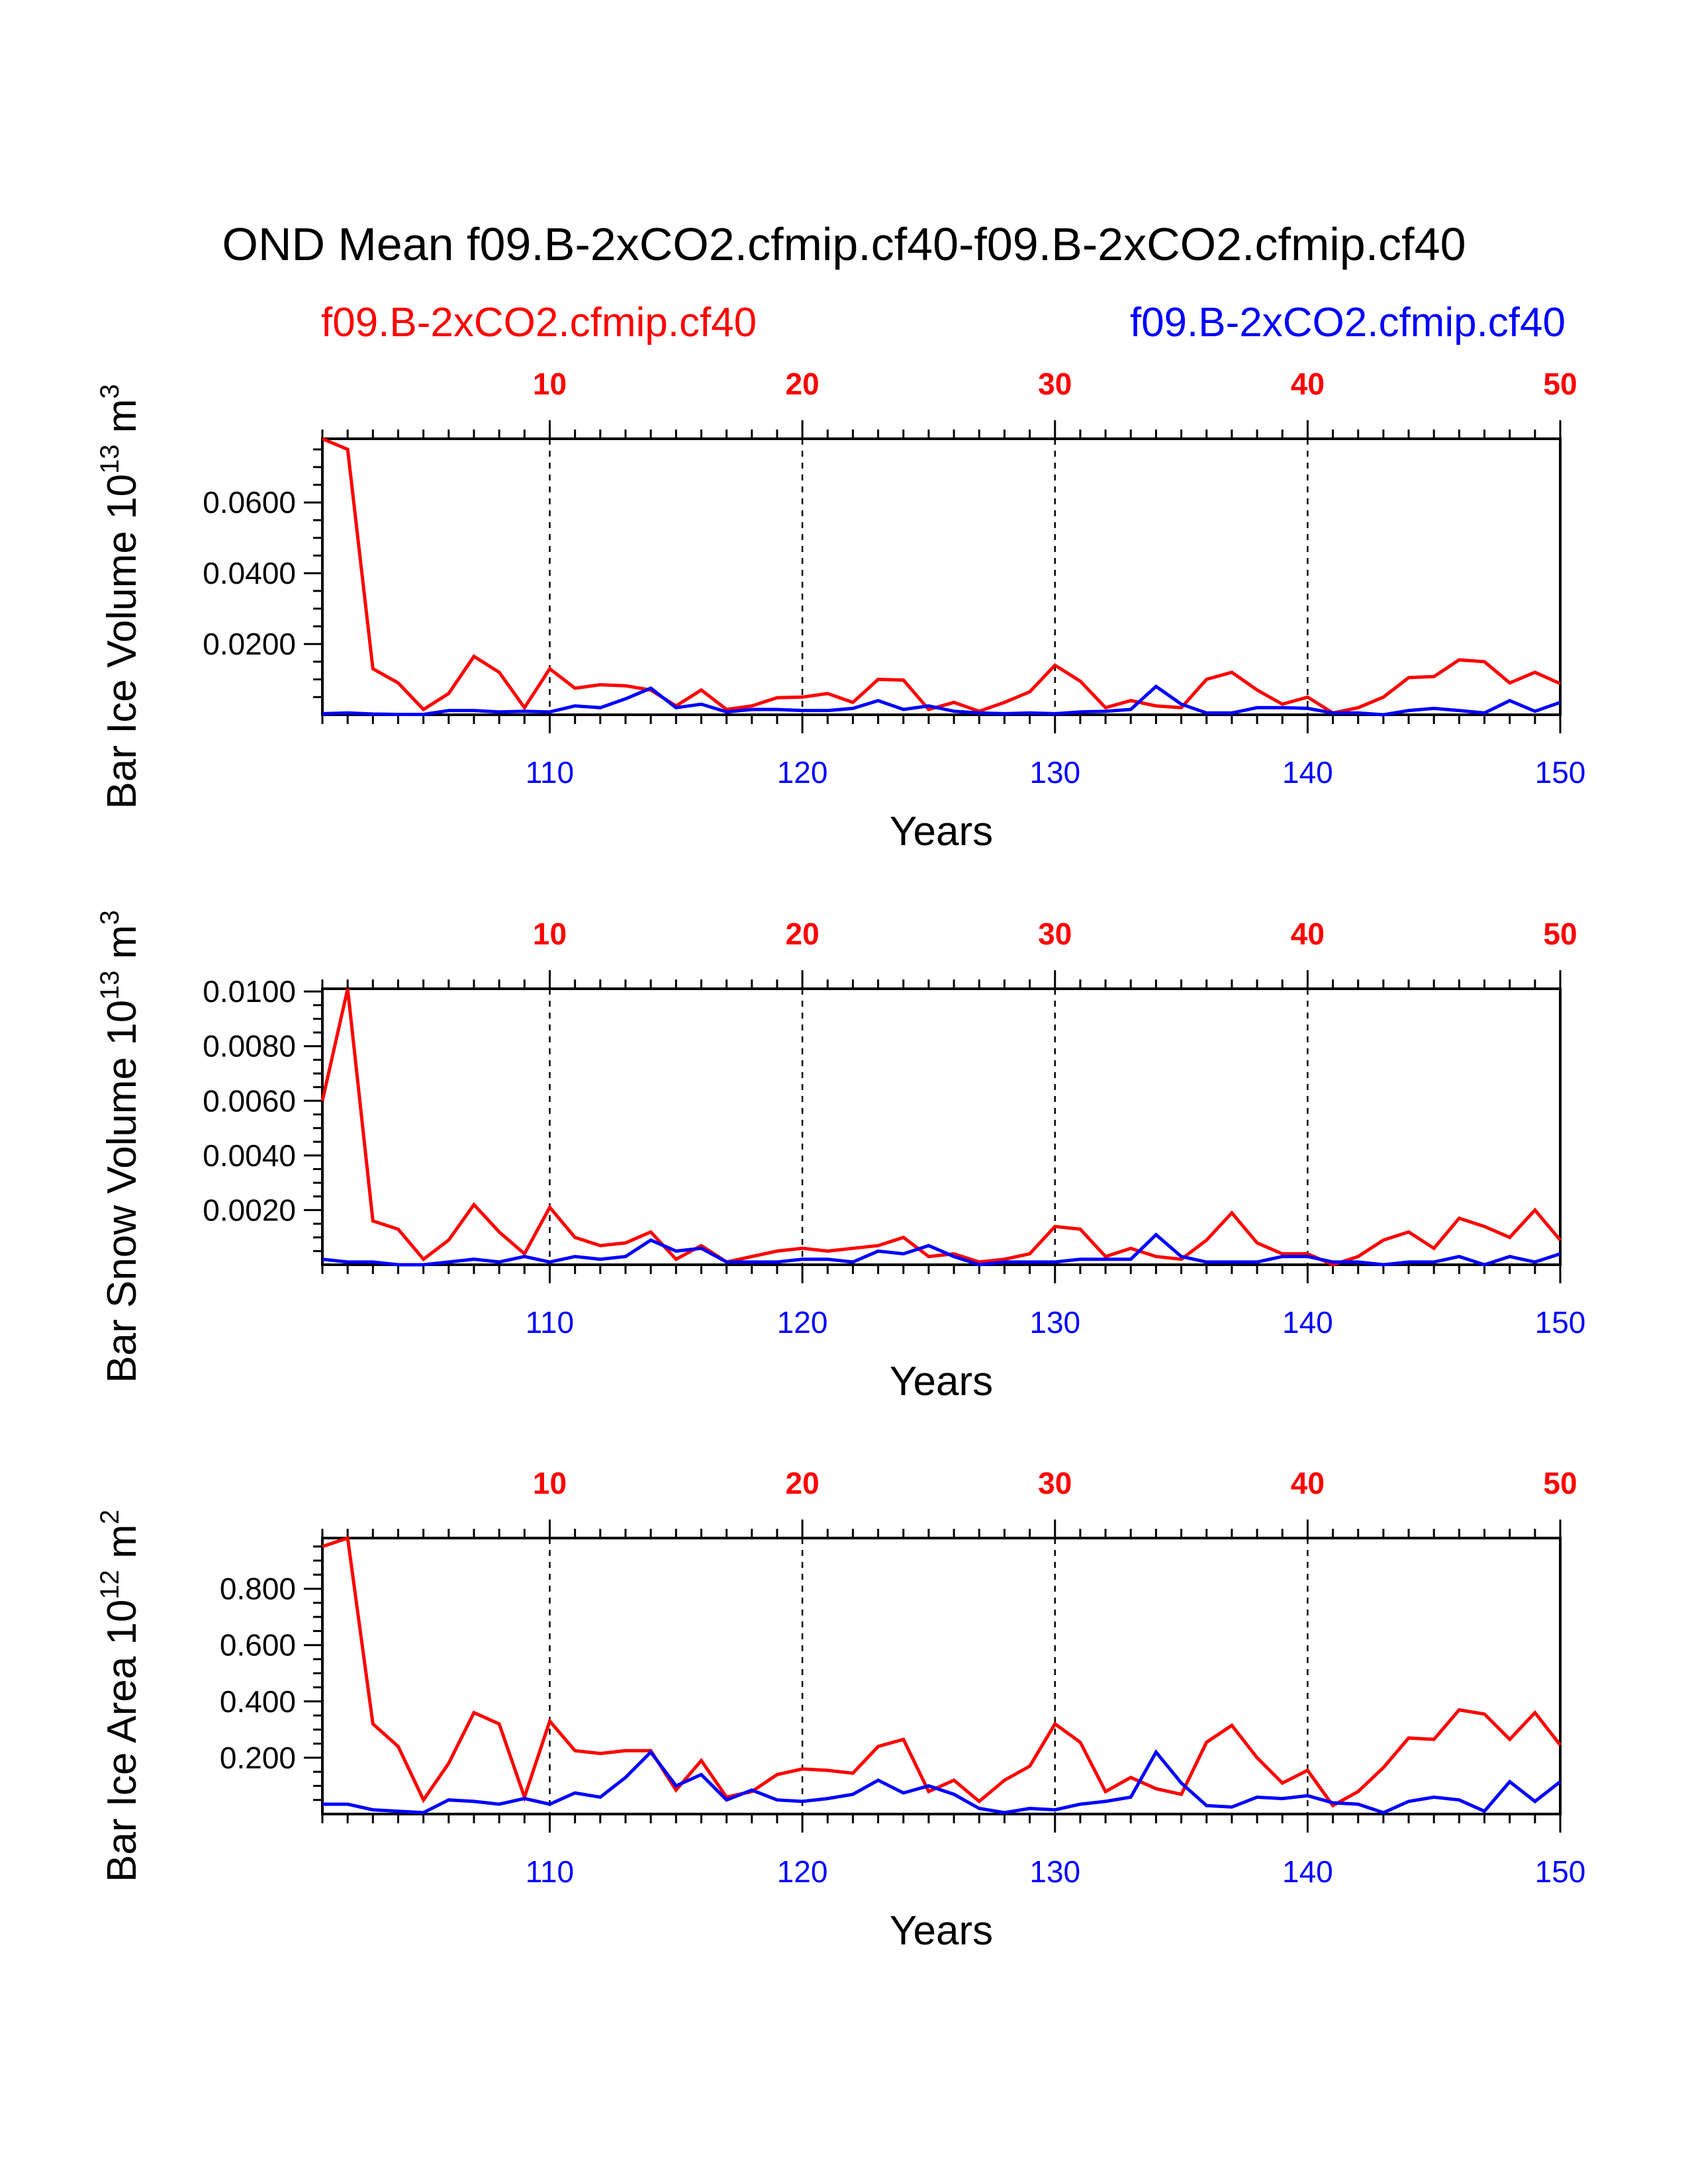 The image size is (1688, 2184). What do you see at coordinates (249, 503) in the screenshot?
I see `y-tick-label: 0.0600` at bounding box center [249, 503].